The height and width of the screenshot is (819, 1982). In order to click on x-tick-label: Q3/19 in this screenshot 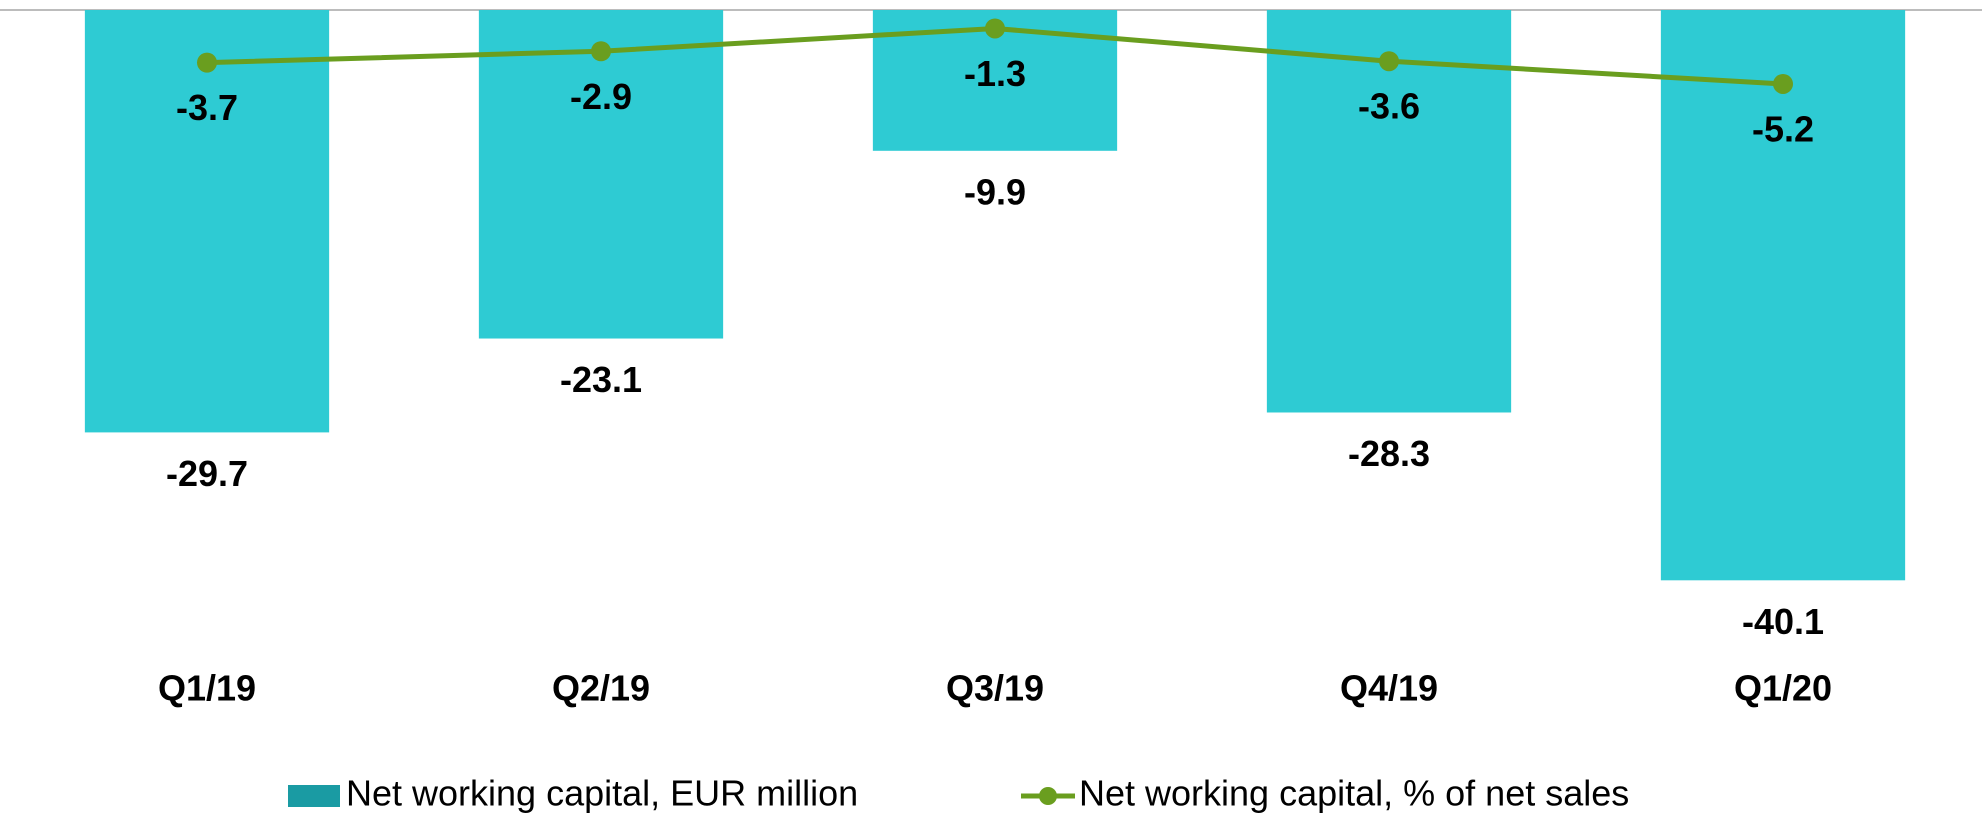, I will do `click(995, 688)`.